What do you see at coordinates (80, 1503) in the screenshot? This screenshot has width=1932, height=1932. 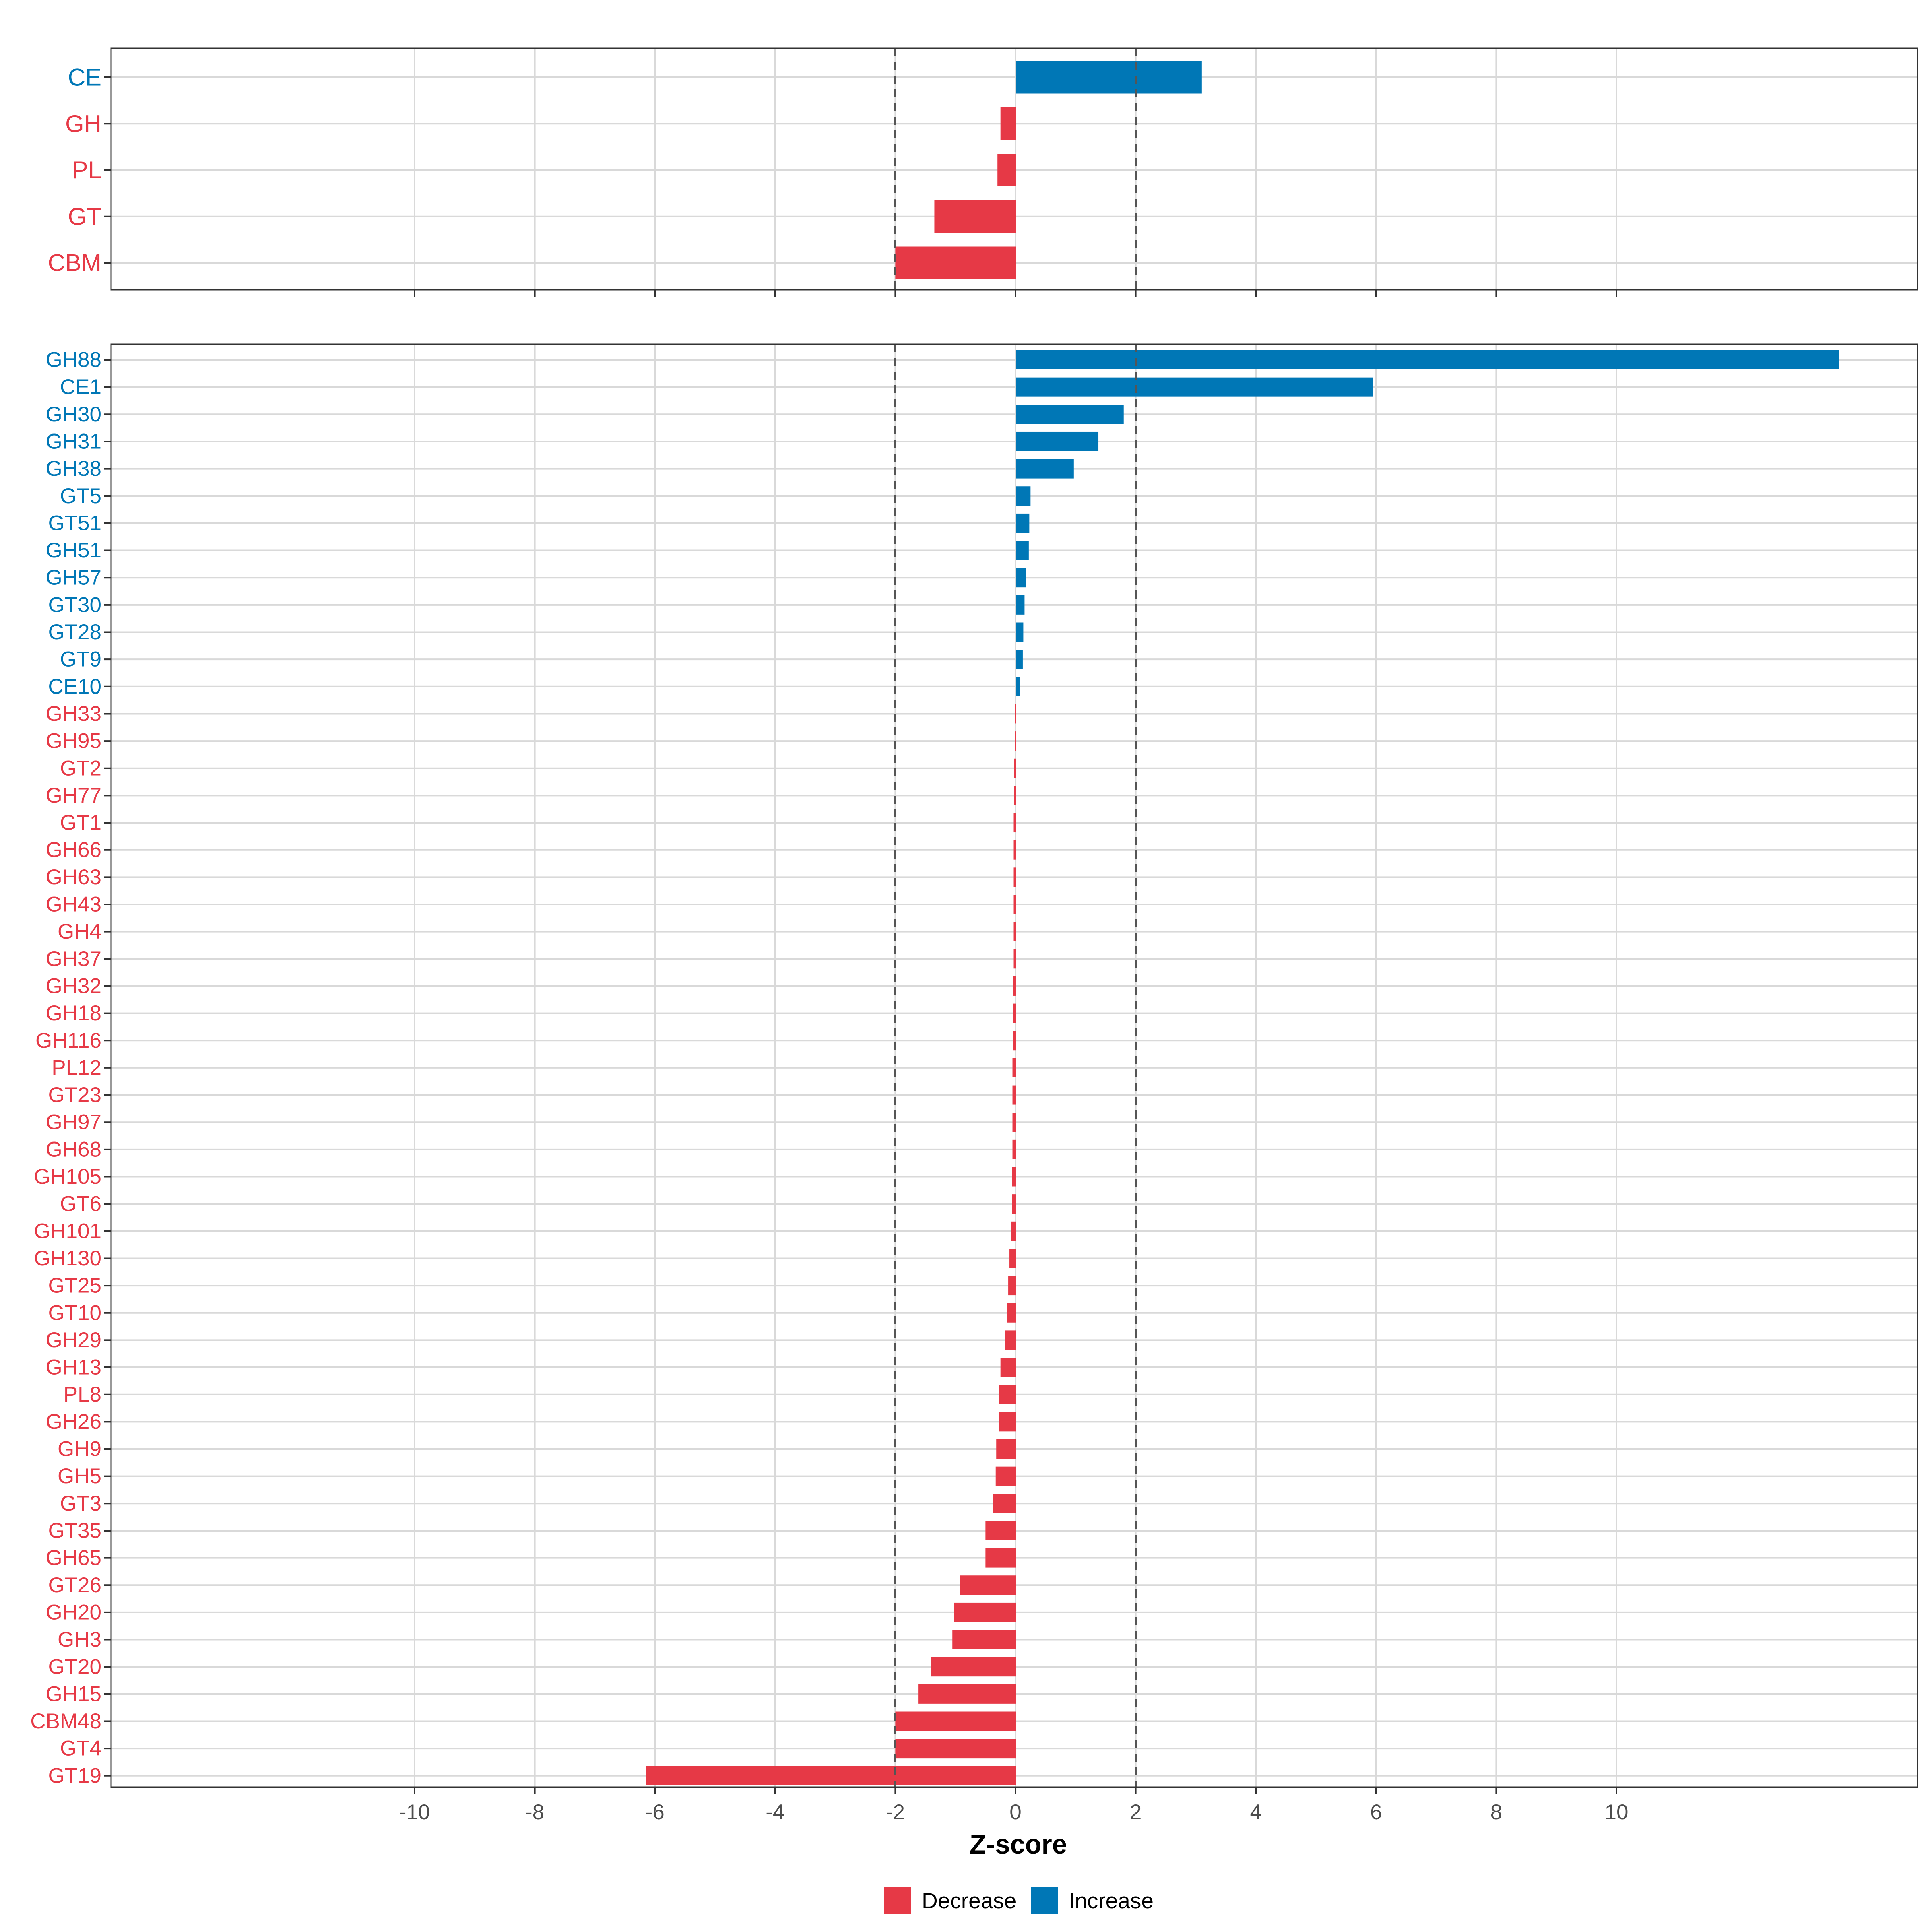 I see `bottom-category-label: GT3` at bounding box center [80, 1503].